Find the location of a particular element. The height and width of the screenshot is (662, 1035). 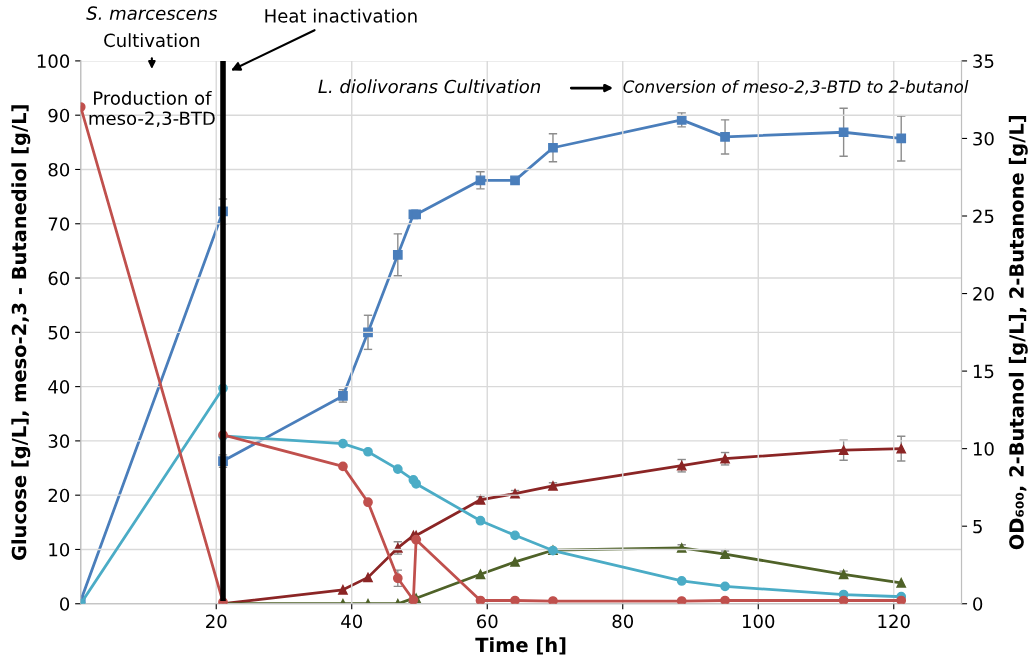

annotation: Conversion of meso-2,3-BTD to 2-butanol is located at coordinates (796, 87).